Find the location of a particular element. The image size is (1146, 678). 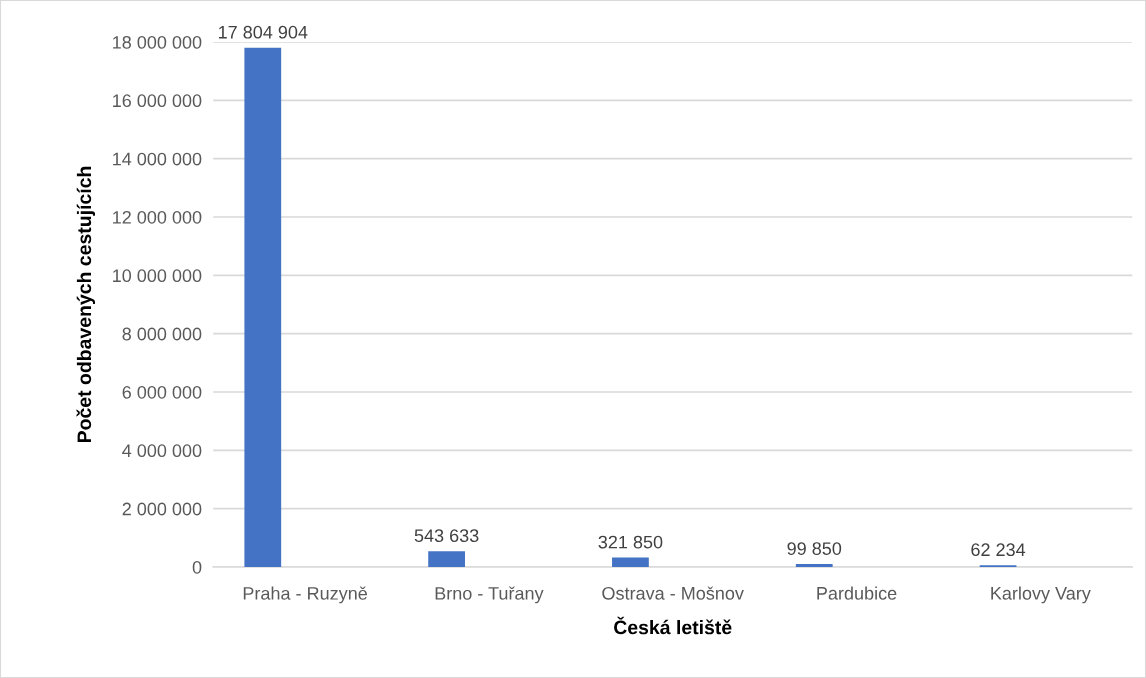

x-axis-title: Česká letiště is located at coordinates (673, 625).